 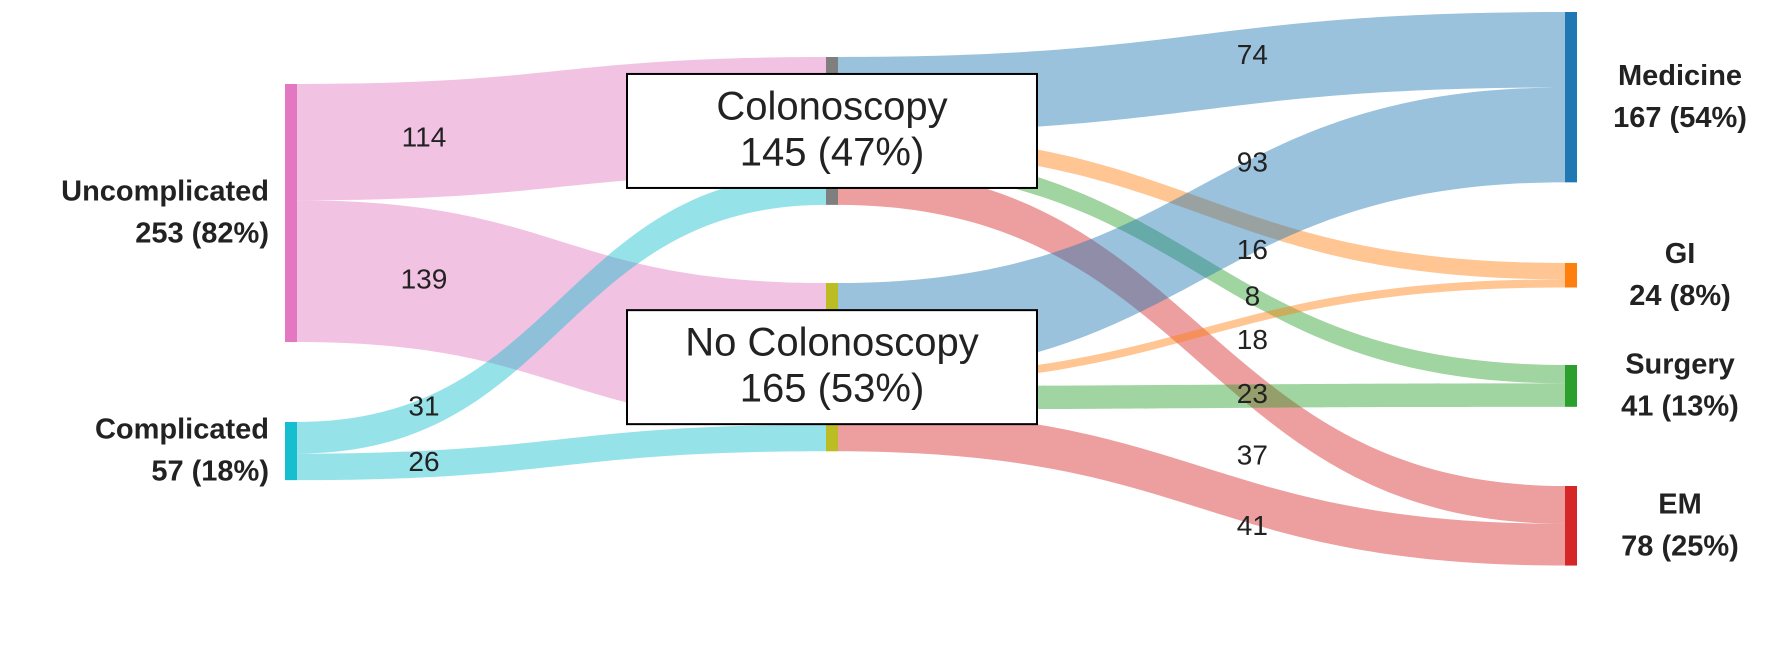 I want to click on node-name: EM, so click(x=1680, y=504).